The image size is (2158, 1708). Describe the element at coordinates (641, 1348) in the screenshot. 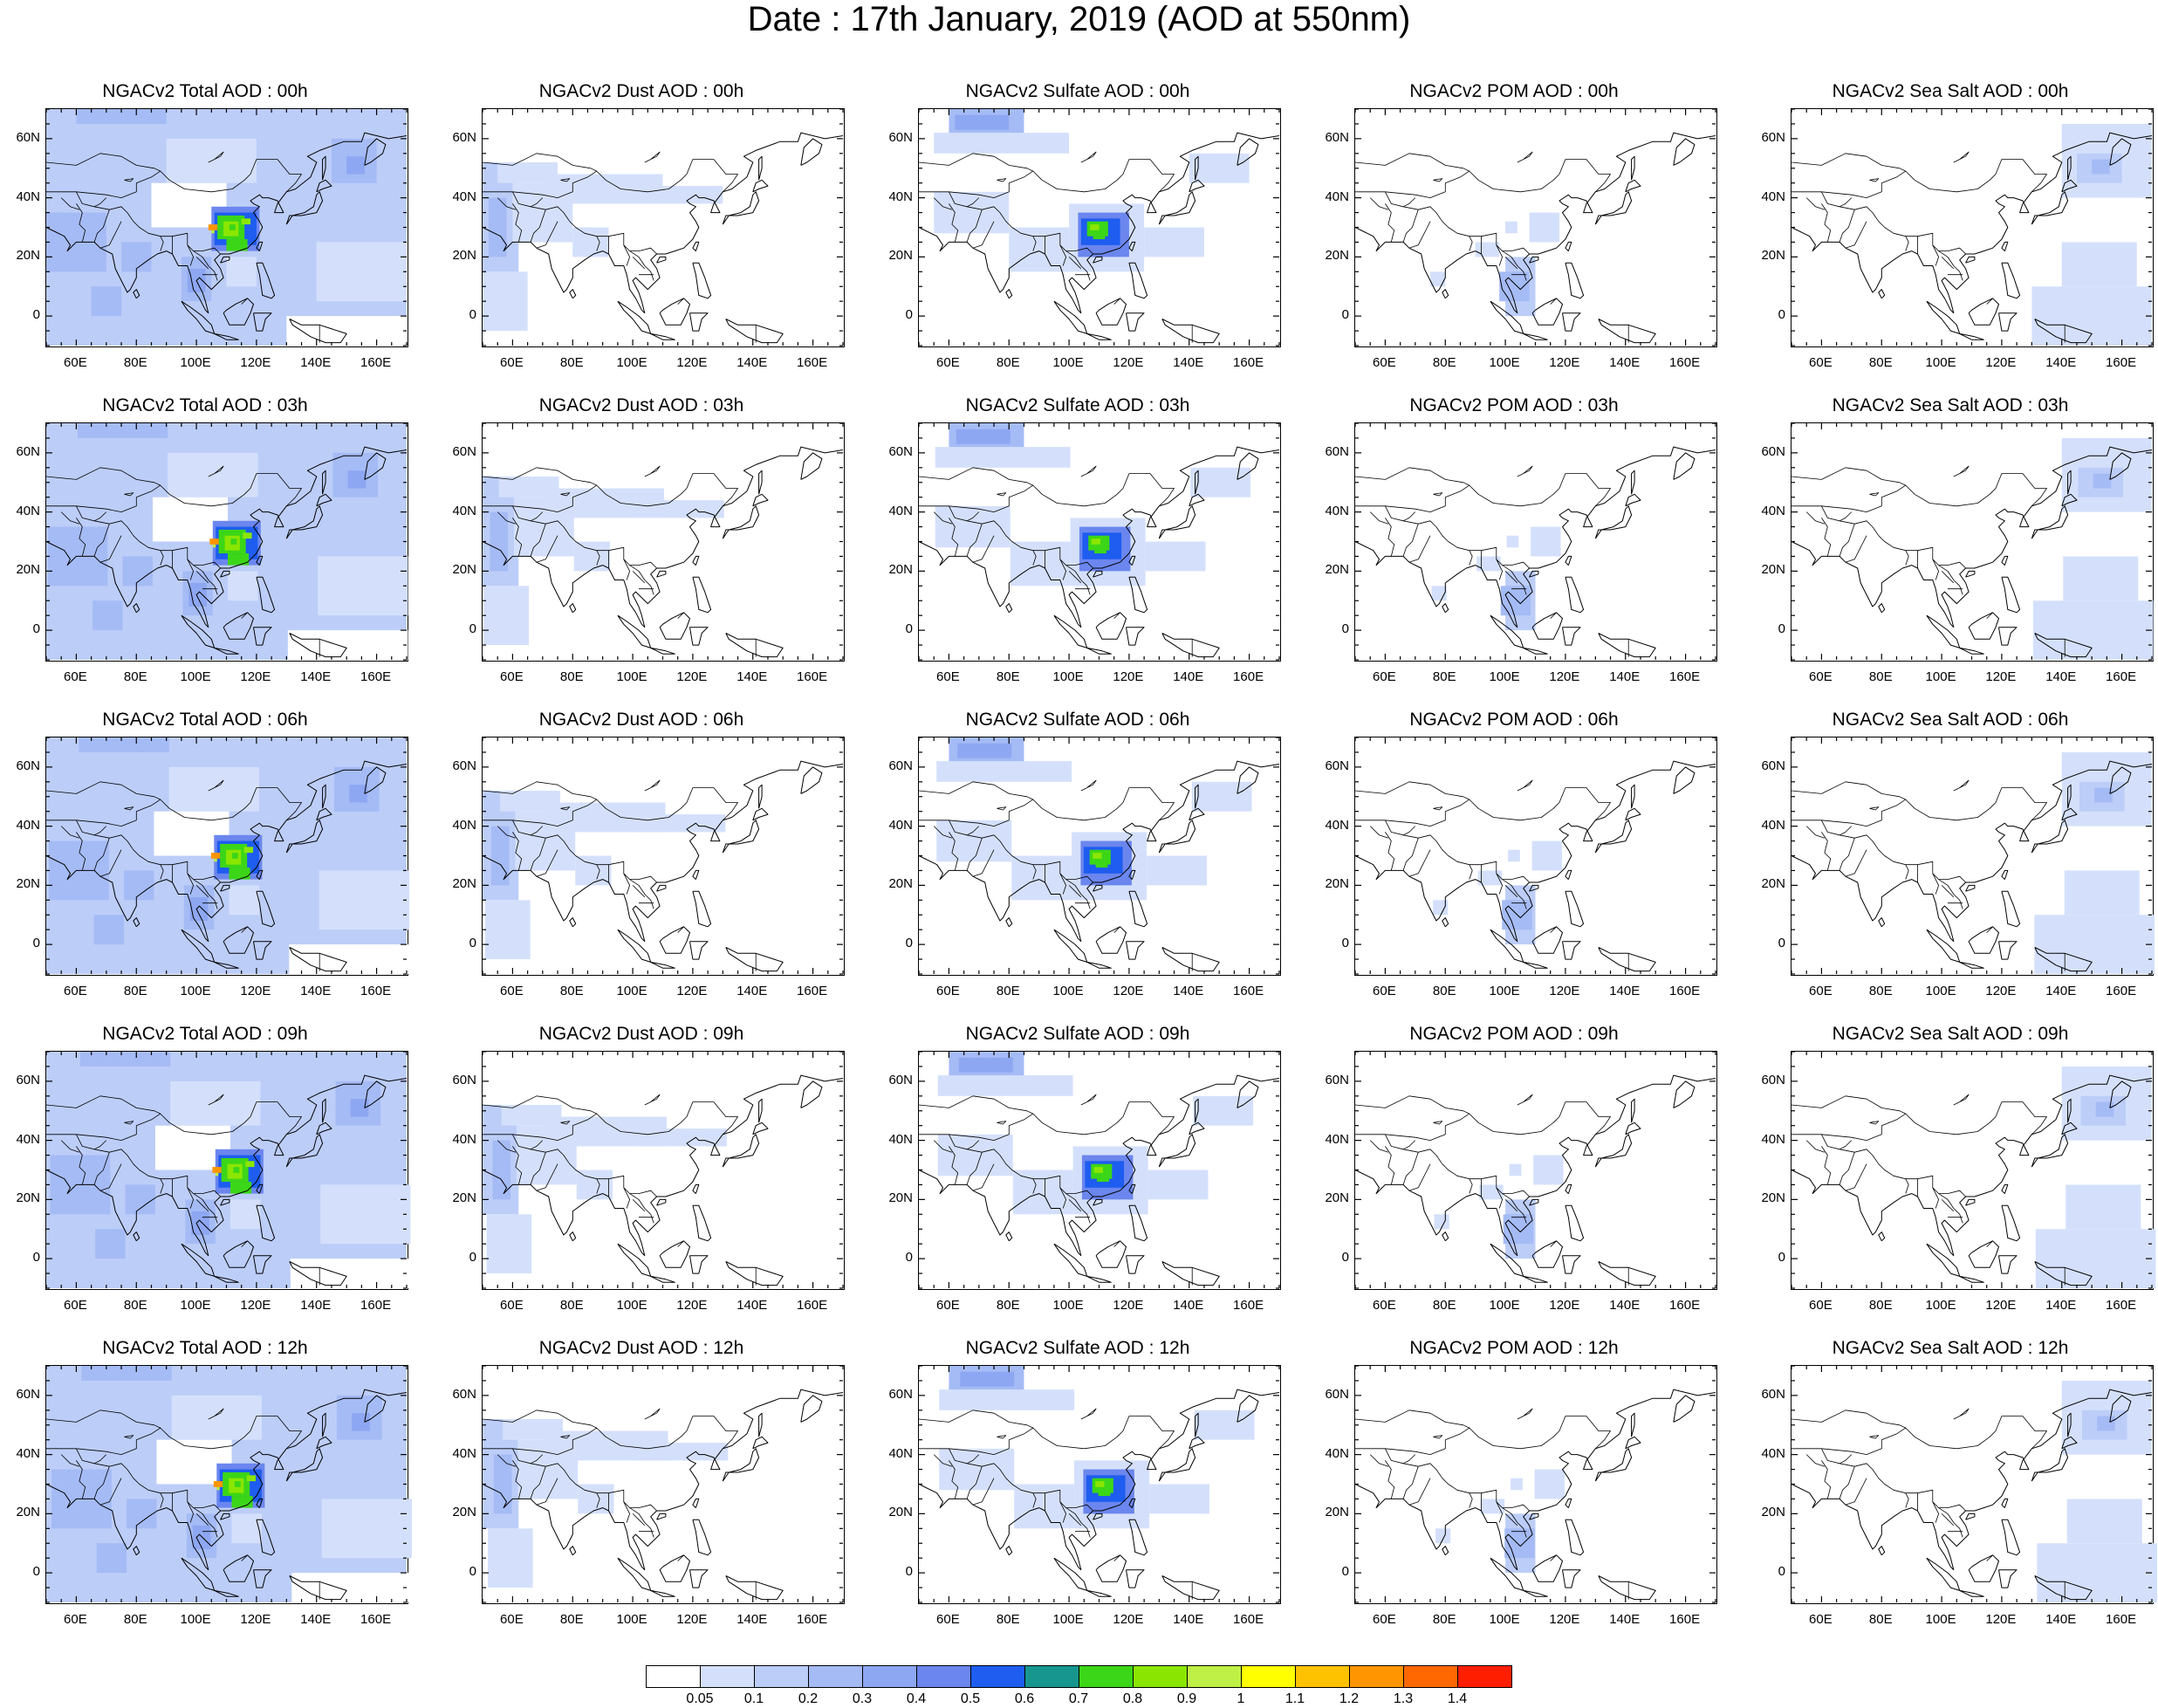

I see `panel-title: NGACv2 Dust AOD : 12h` at that location.